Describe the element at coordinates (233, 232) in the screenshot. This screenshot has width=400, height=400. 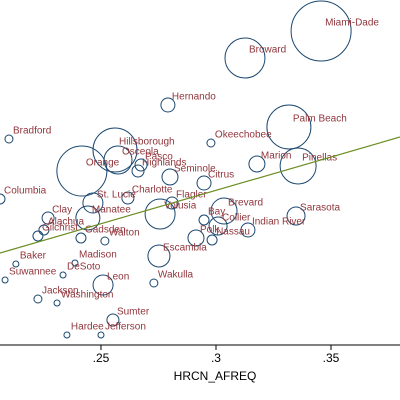
I see `point-label: Nassau` at that location.